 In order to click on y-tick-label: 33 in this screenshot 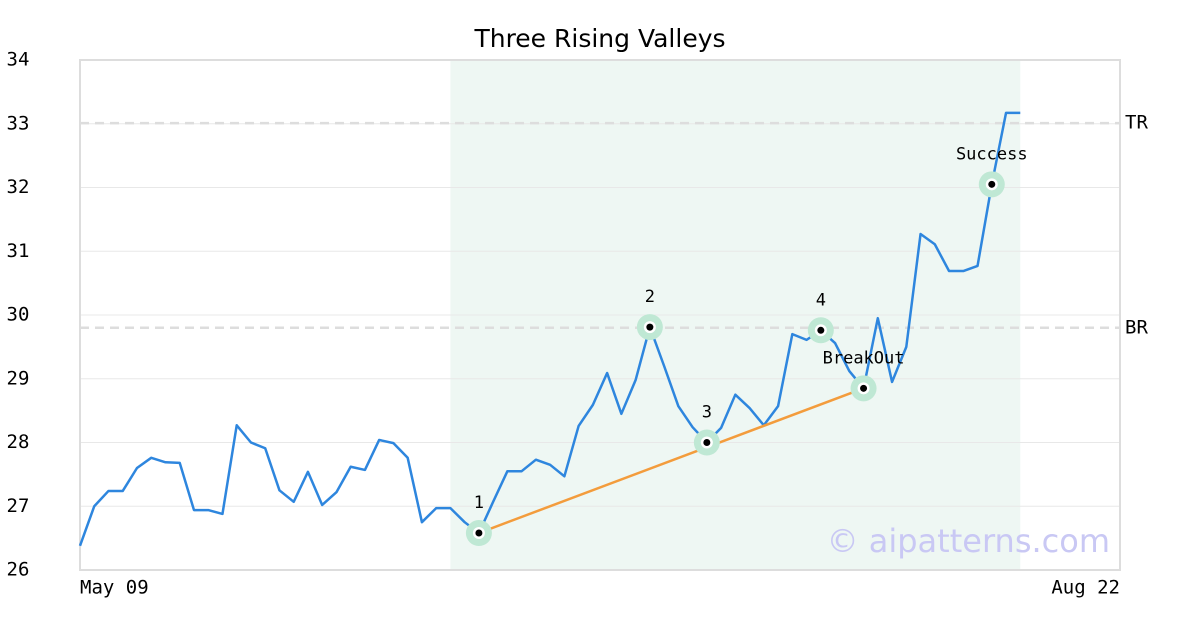, I will do `click(18, 123)`.